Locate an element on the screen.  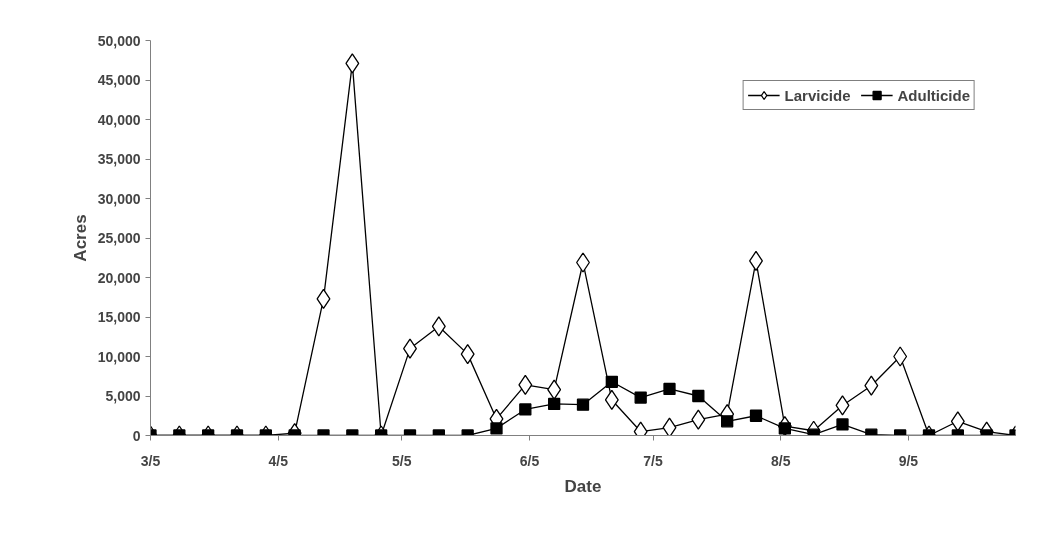
x-tick-label: 3/5 is located at coordinates (150, 460).